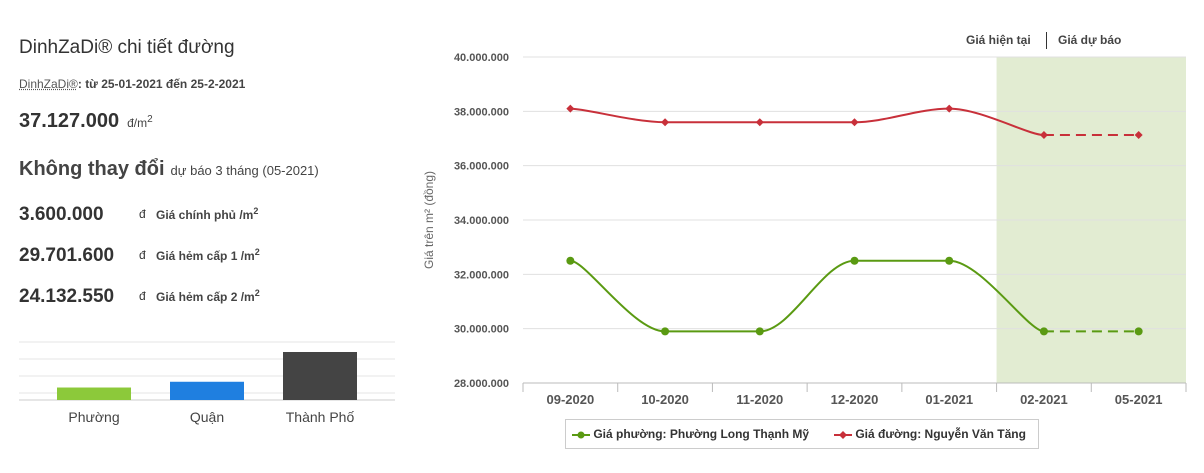  I want to click on price-row-value: 3.600.000, so click(61, 214).